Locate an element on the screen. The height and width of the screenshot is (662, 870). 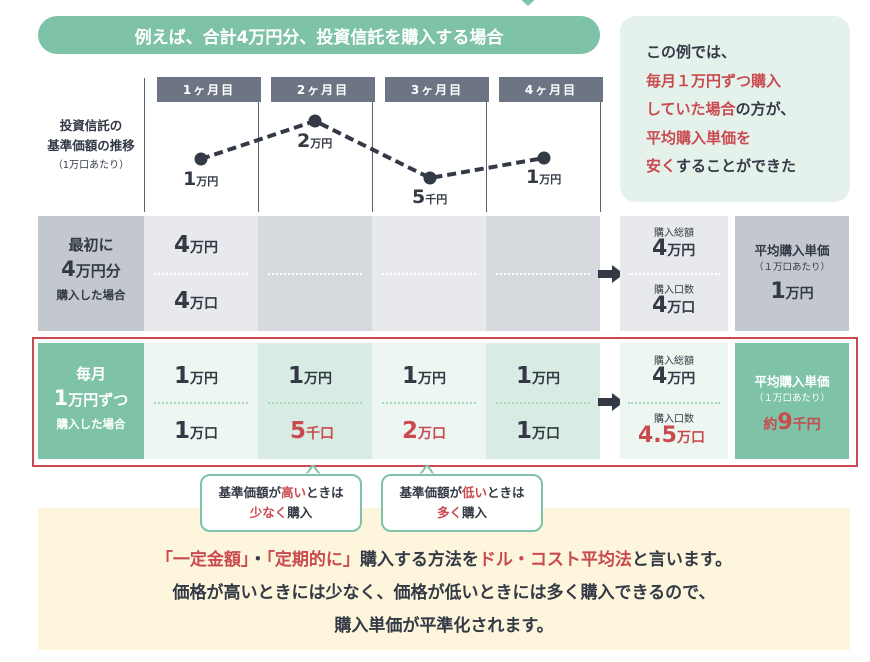
price-label-3: 5千円 is located at coordinates (430, 197).